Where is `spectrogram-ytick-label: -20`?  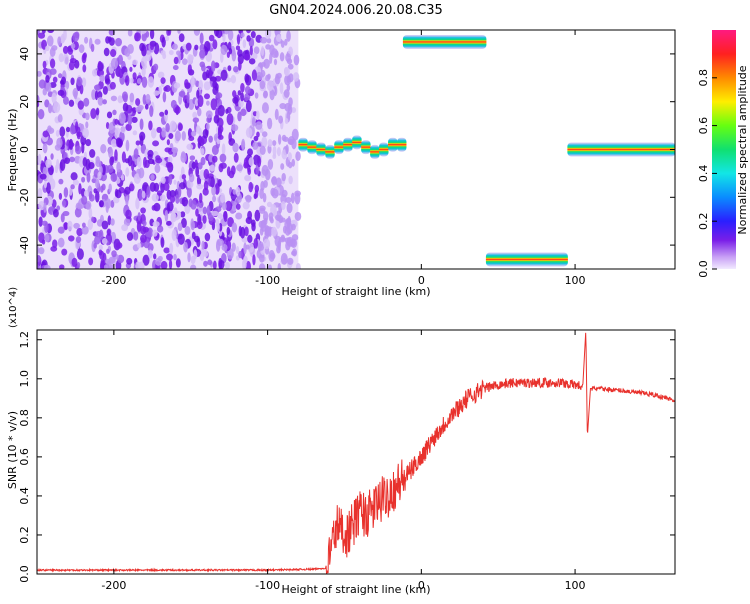
spectrogram-ytick-label: -20 is located at coordinates (24, 197).